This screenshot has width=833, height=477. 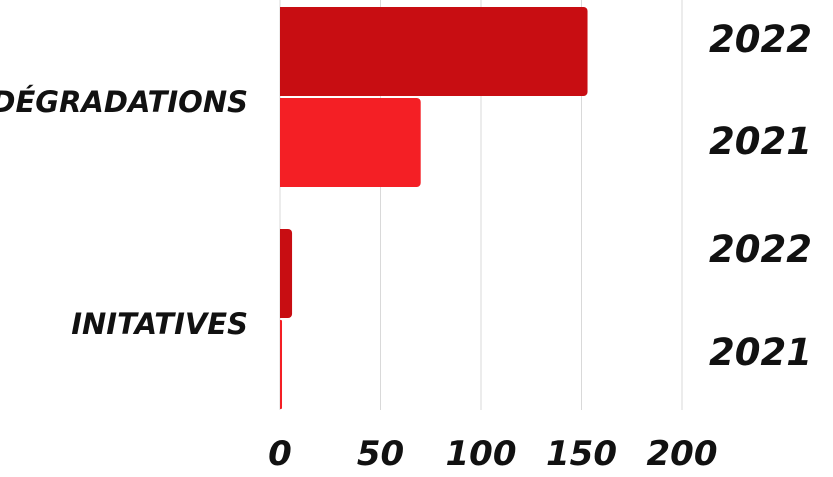 I want to click on bar-base-initatives-2022, so click(x=282, y=273).